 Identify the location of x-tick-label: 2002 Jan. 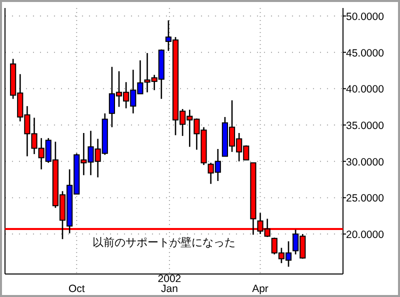
(170, 284).